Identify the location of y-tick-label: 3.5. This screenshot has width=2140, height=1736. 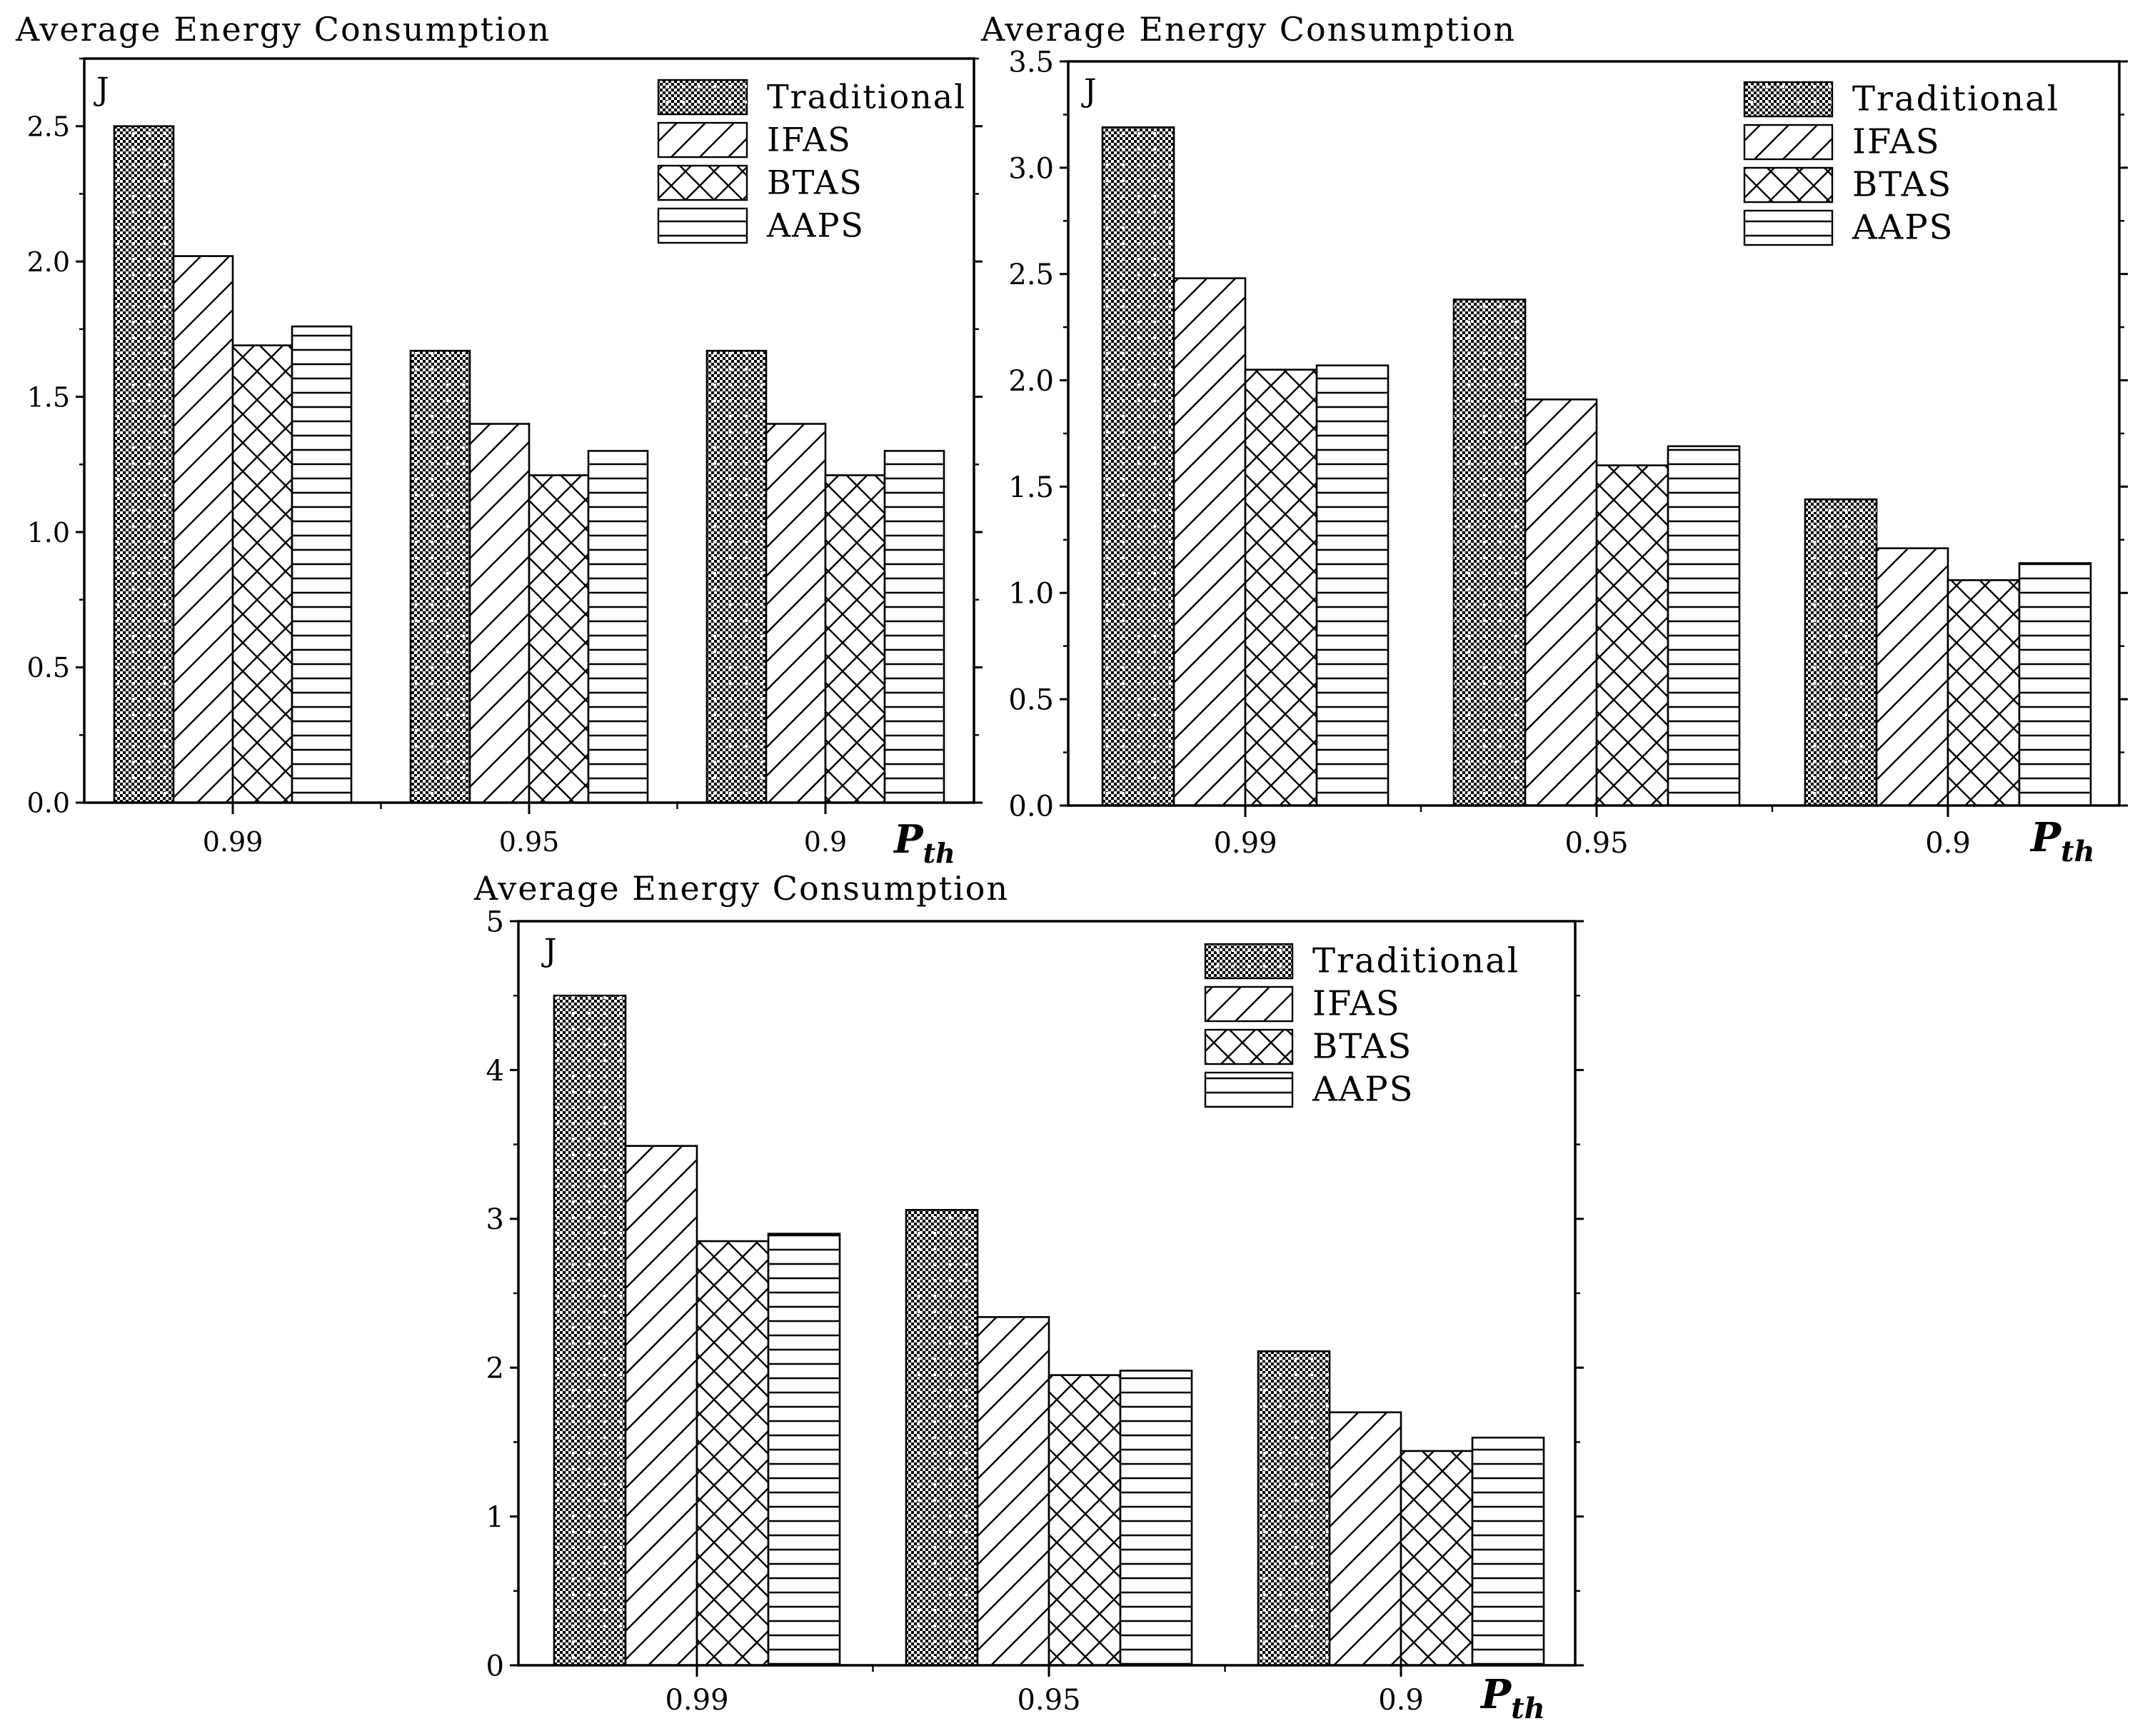
(1031, 62).